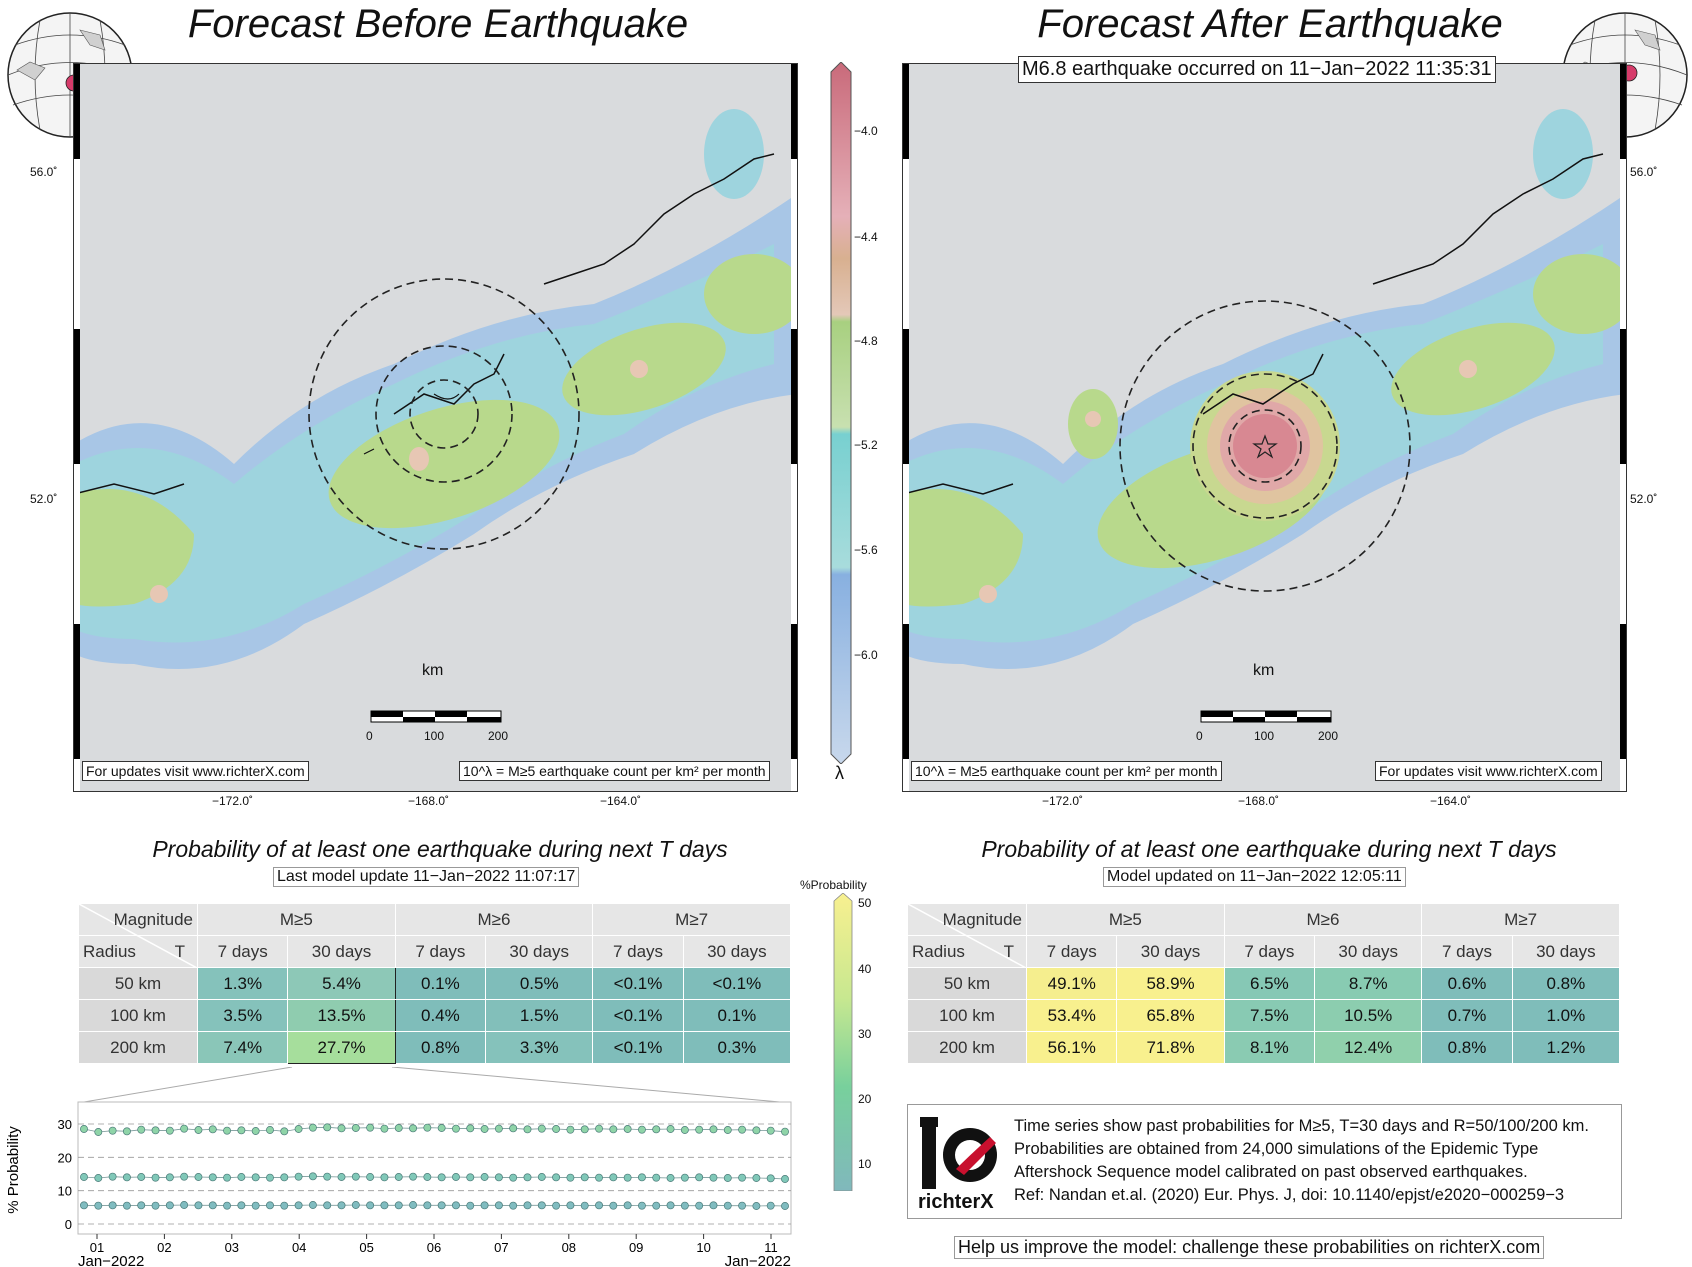 The height and width of the screenshot is (1267, 1692). Describe the element at coordinates (737, 1047) in the screenshot. I see `lt-probability-cell: 0.3%` at that location.